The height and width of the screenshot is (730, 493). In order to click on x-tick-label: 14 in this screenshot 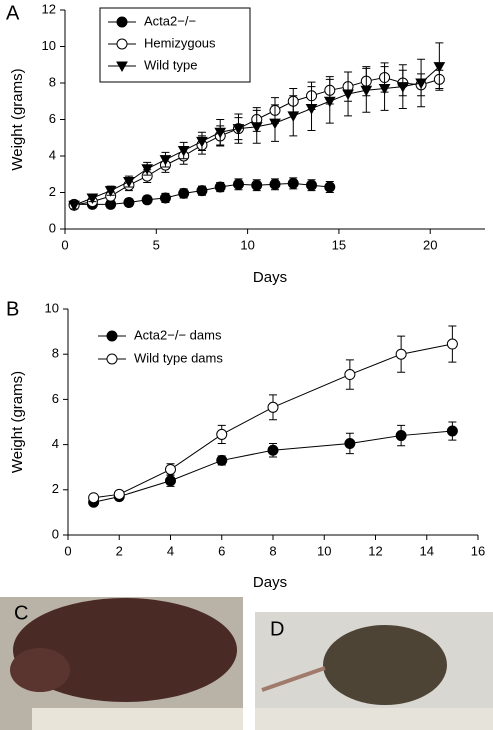, I will do `click(427, 550)`.